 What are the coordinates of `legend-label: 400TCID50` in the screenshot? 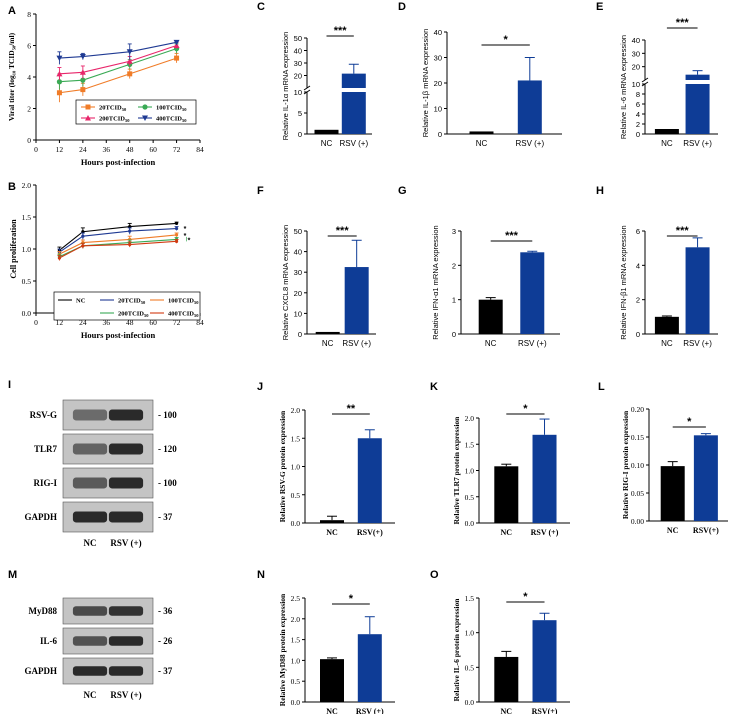 It's located at (183, 315).